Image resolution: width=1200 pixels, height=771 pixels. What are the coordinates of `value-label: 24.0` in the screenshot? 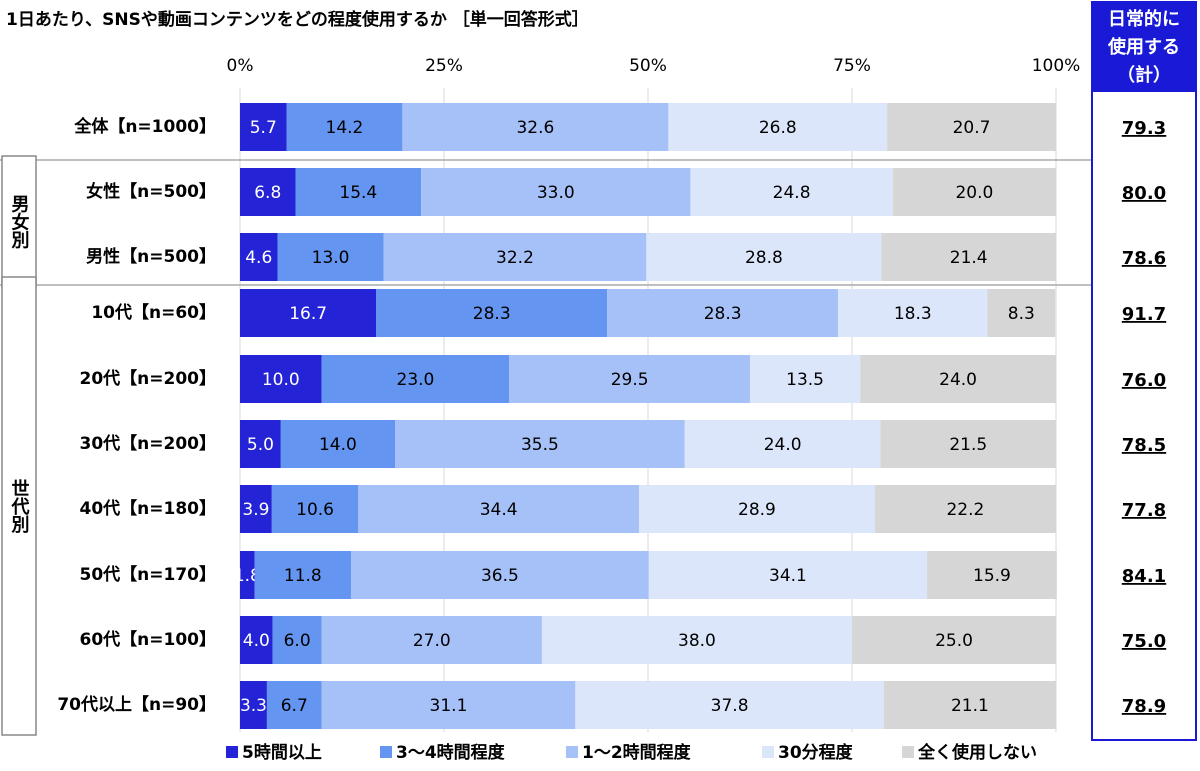 It's located at (783, 445).